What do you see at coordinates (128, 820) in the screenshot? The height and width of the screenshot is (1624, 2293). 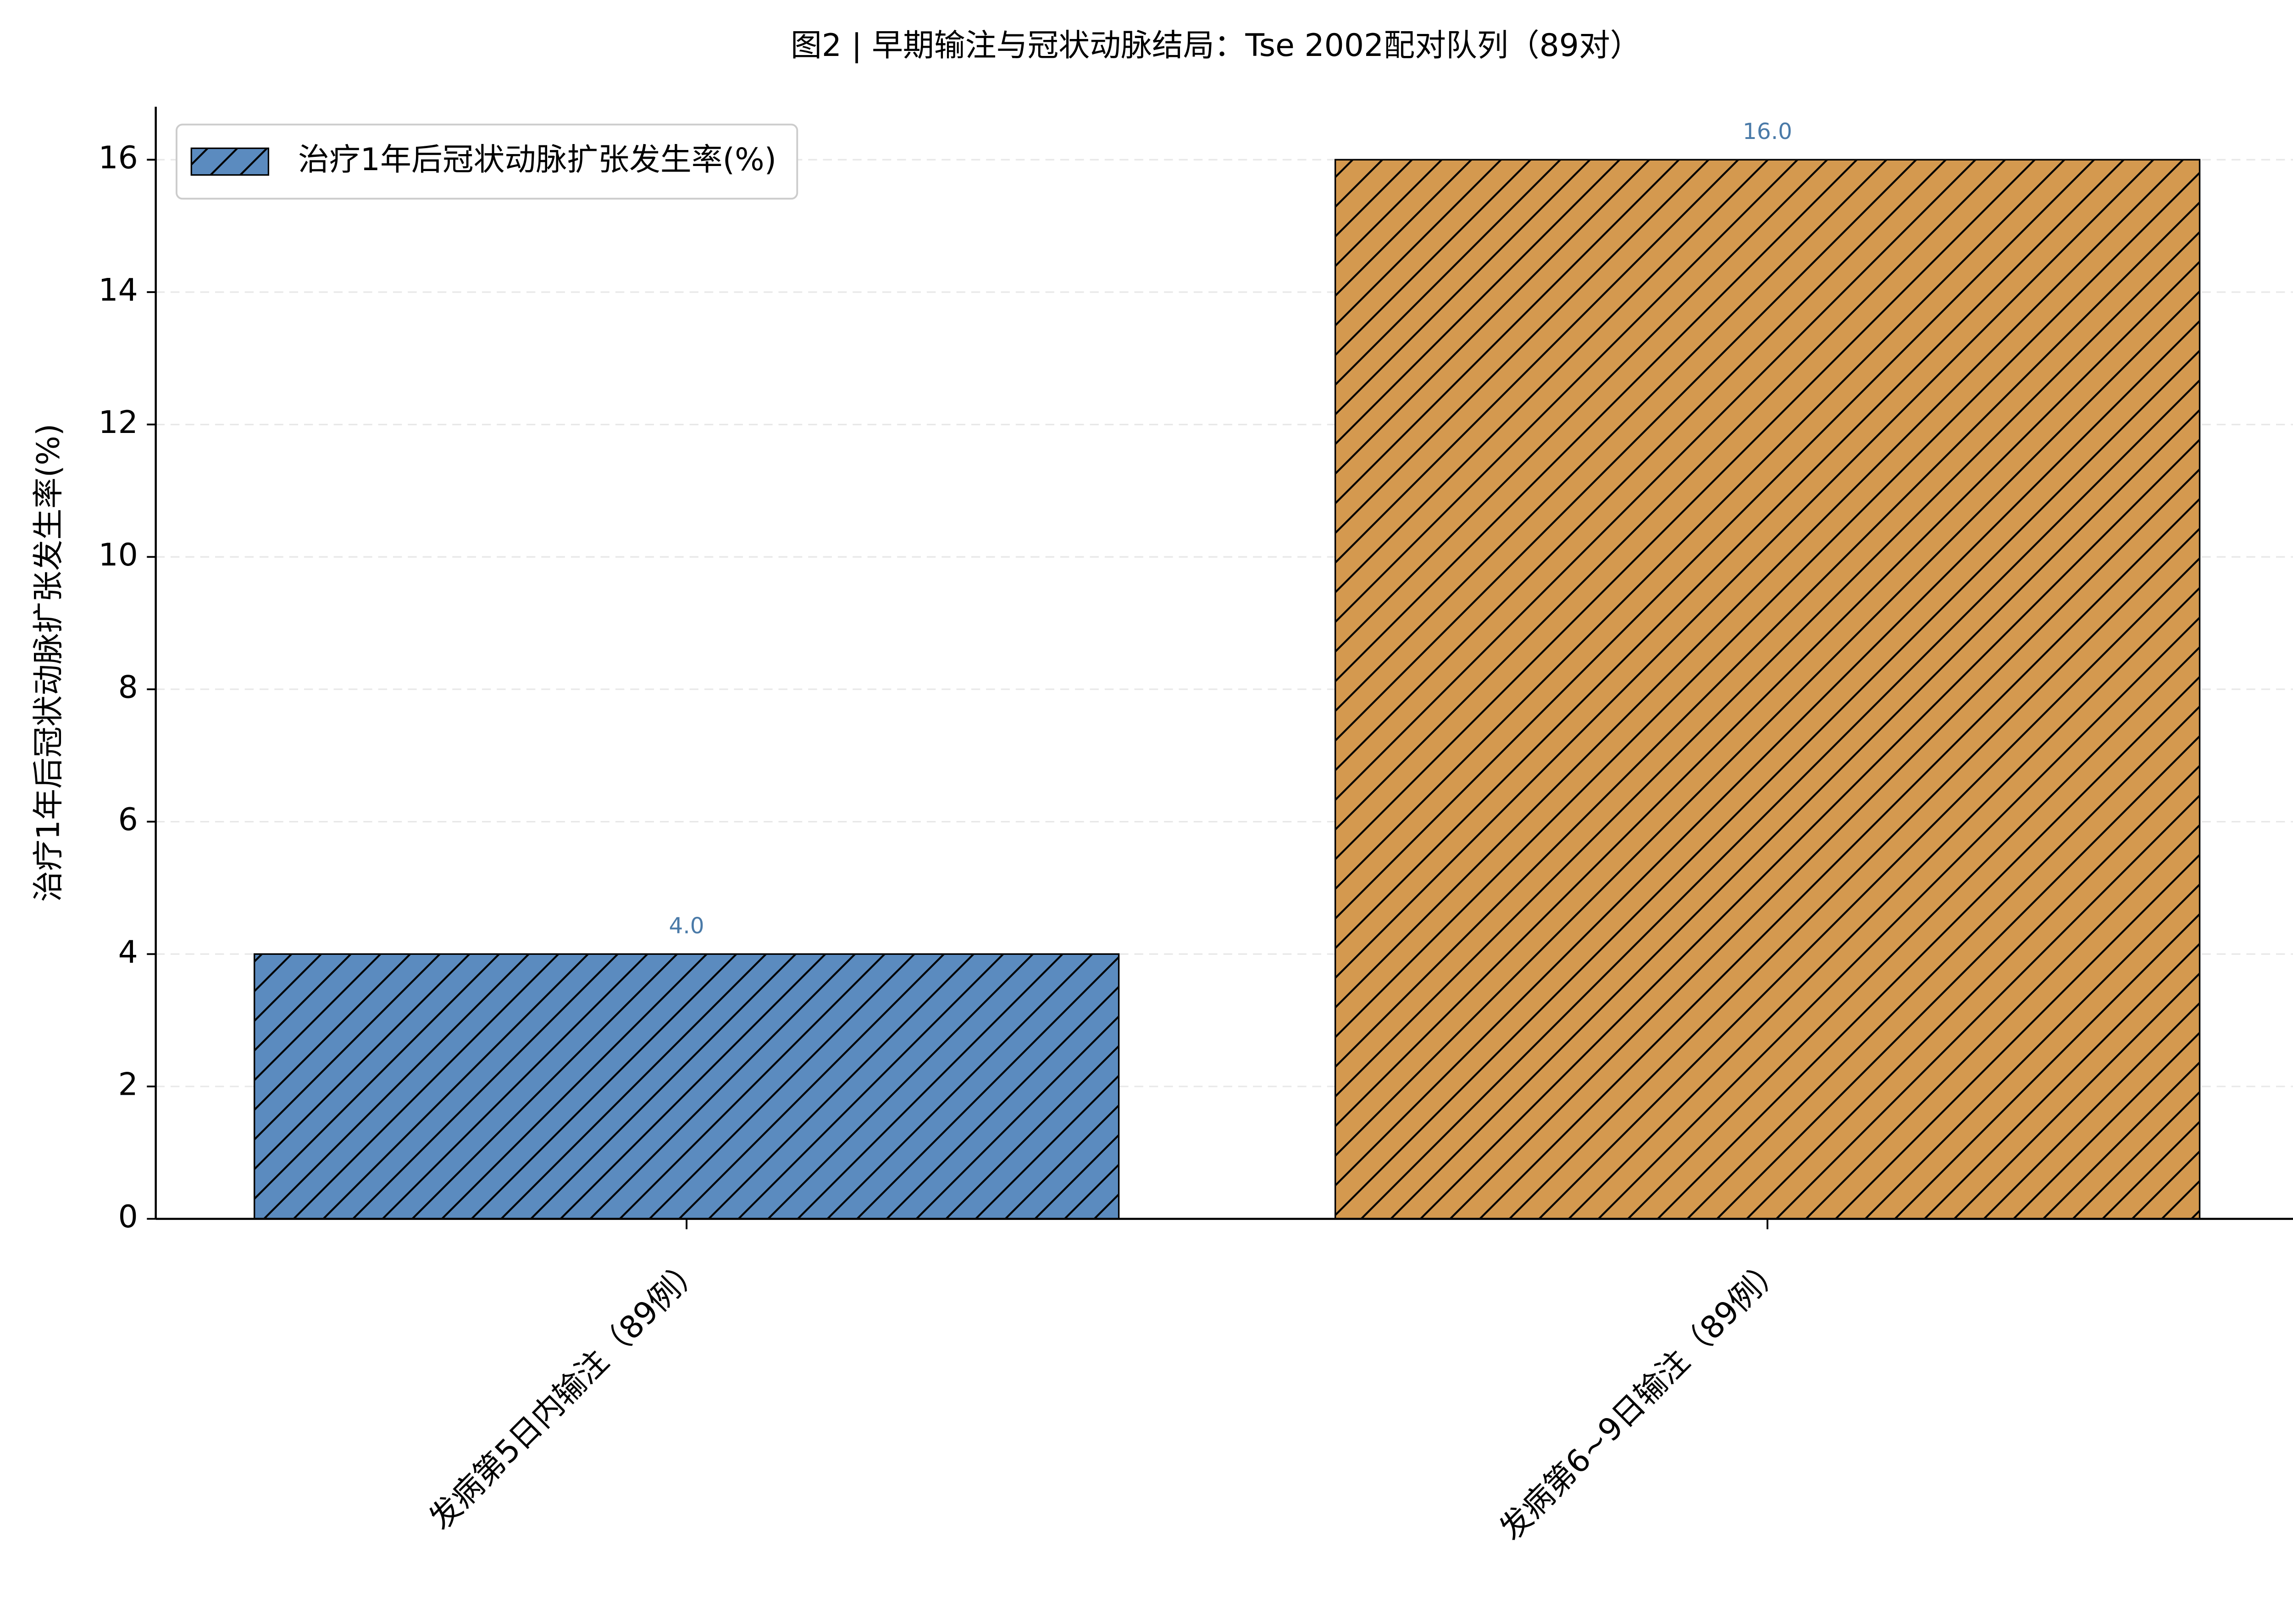 I see `y-tick-label: 6` at bounding box center [128, 820].